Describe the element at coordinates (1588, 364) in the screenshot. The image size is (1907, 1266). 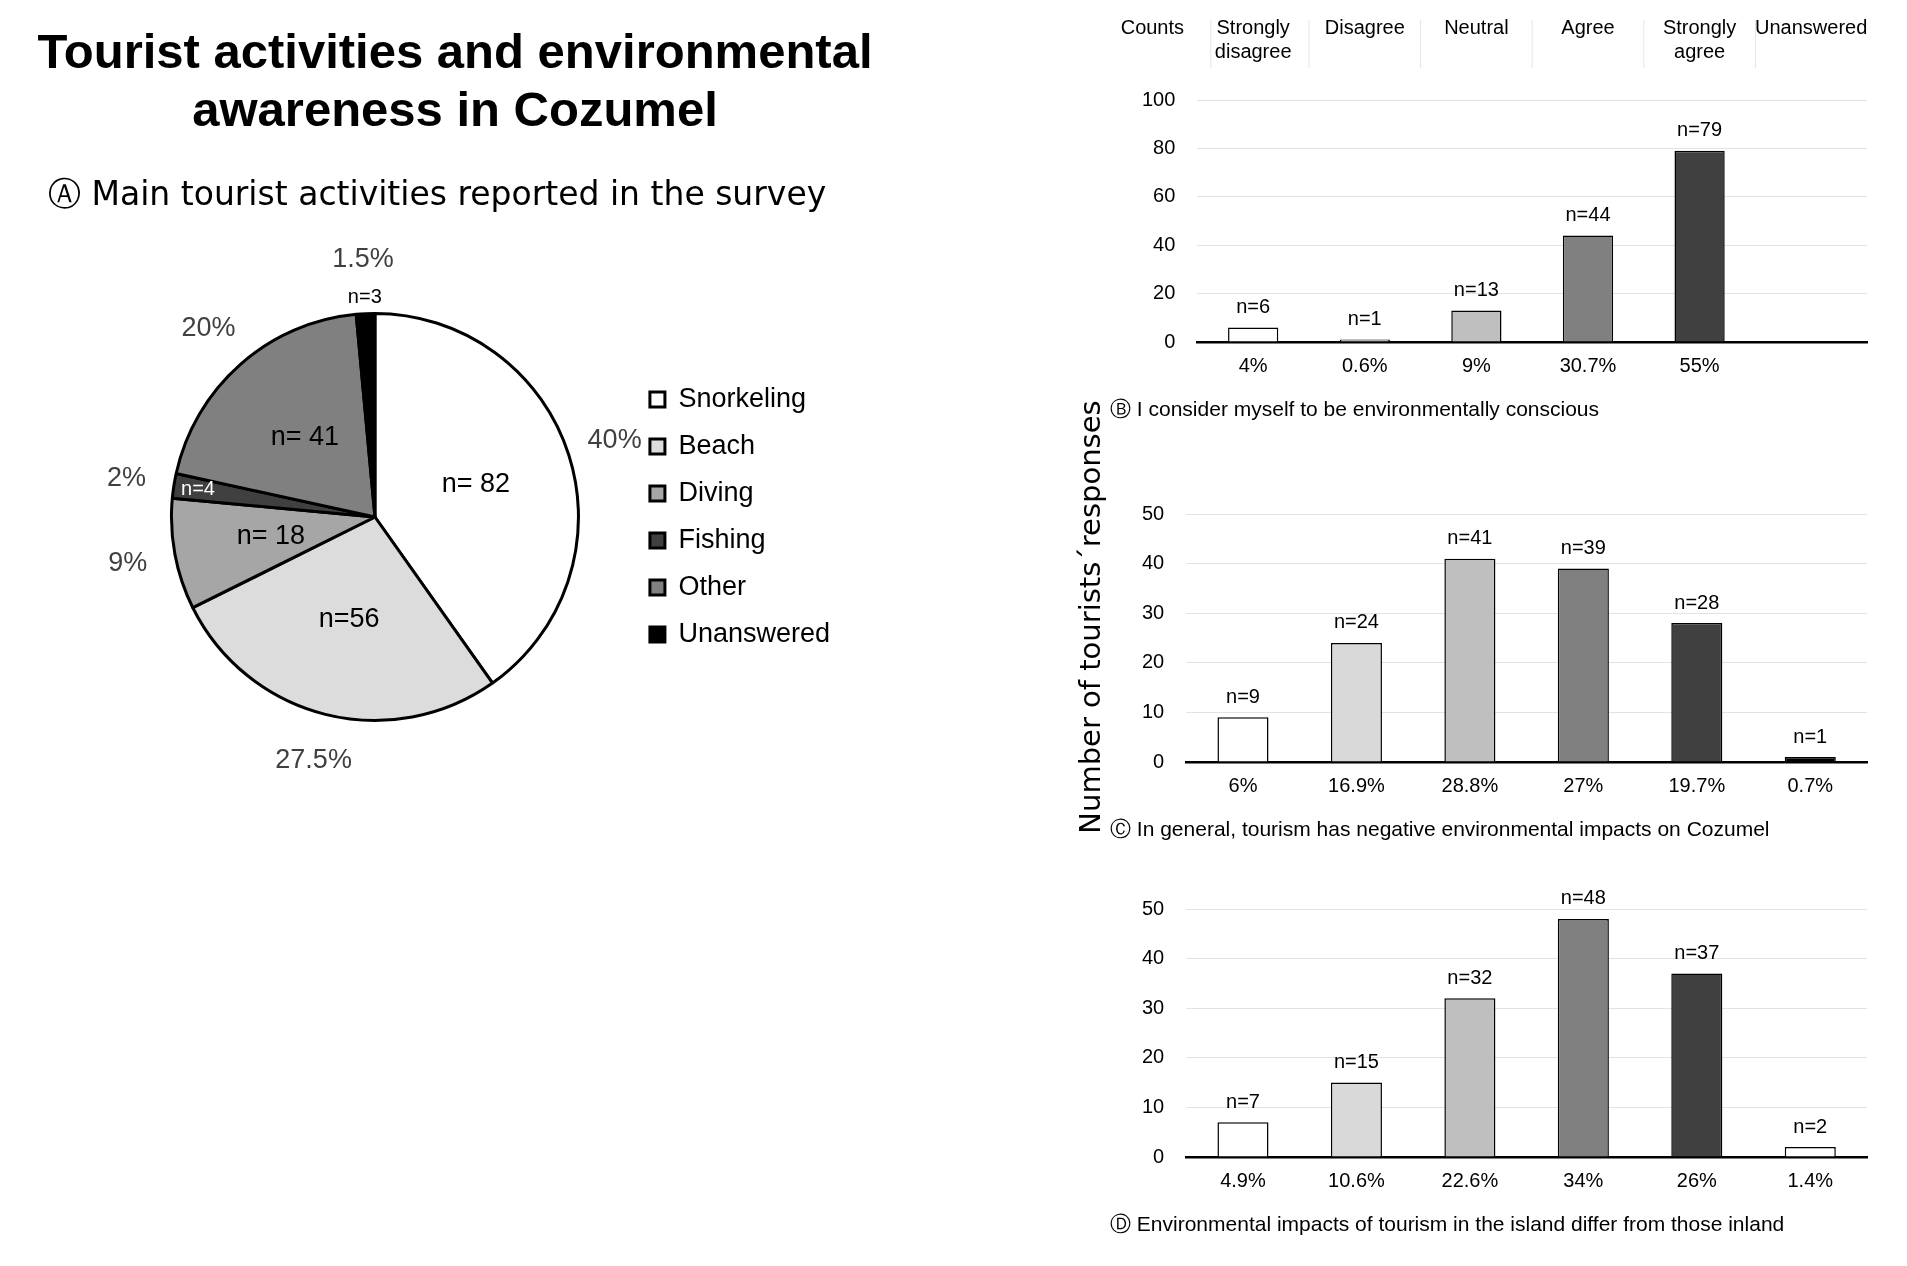
I see `x-tick-label: 30.7%` at that location.